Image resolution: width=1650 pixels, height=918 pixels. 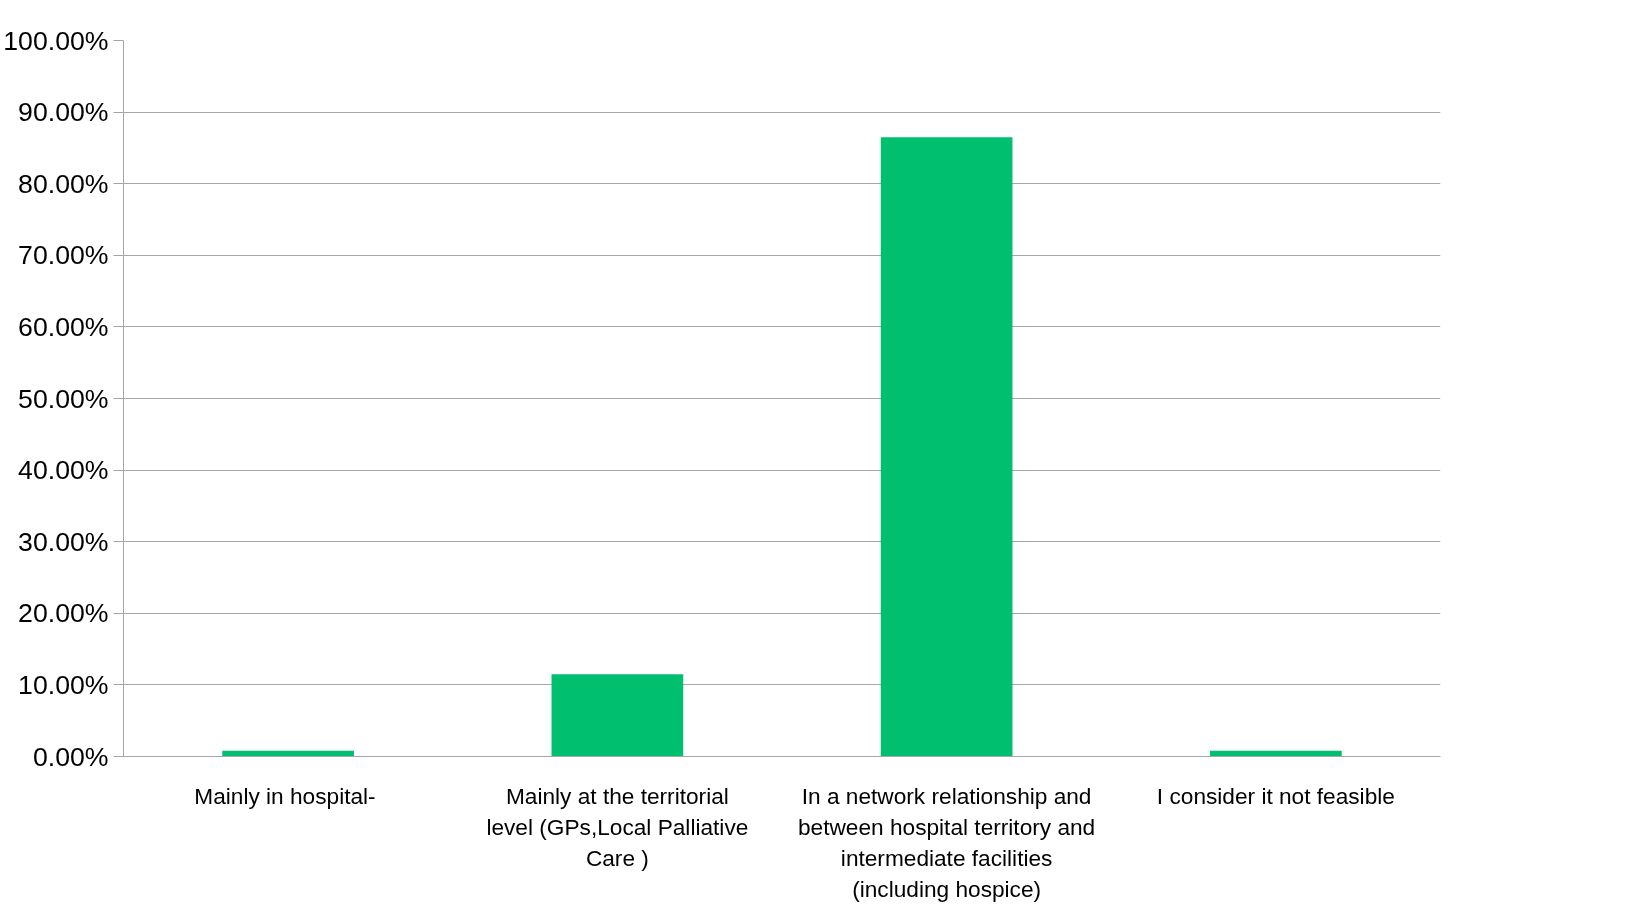 I want to click on y-tick-label: 100.00%, so click(x=56, y=40).